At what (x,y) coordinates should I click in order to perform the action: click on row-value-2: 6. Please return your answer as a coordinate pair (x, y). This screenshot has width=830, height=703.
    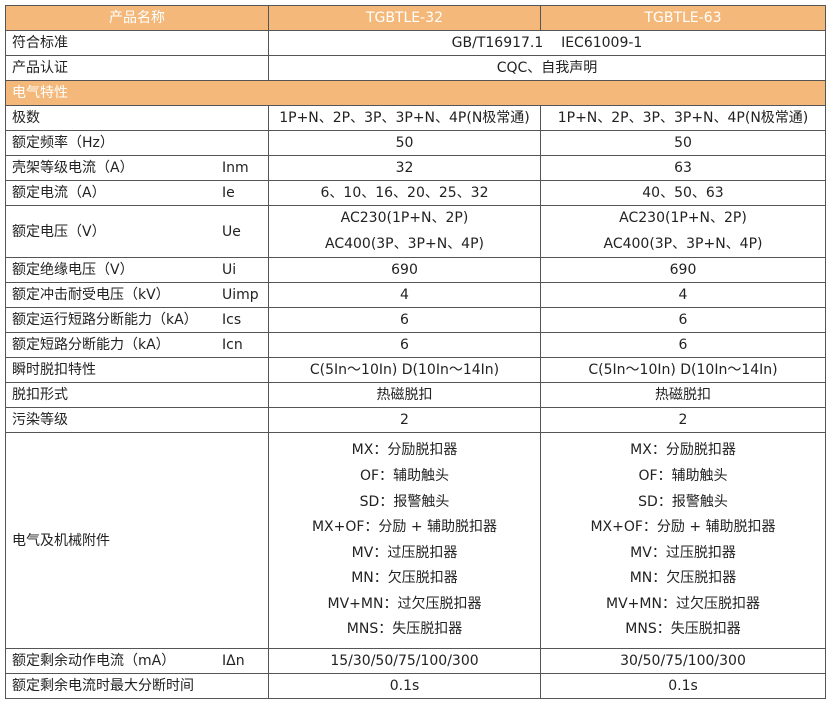
    Looking at the image, I should click on (683, 320).